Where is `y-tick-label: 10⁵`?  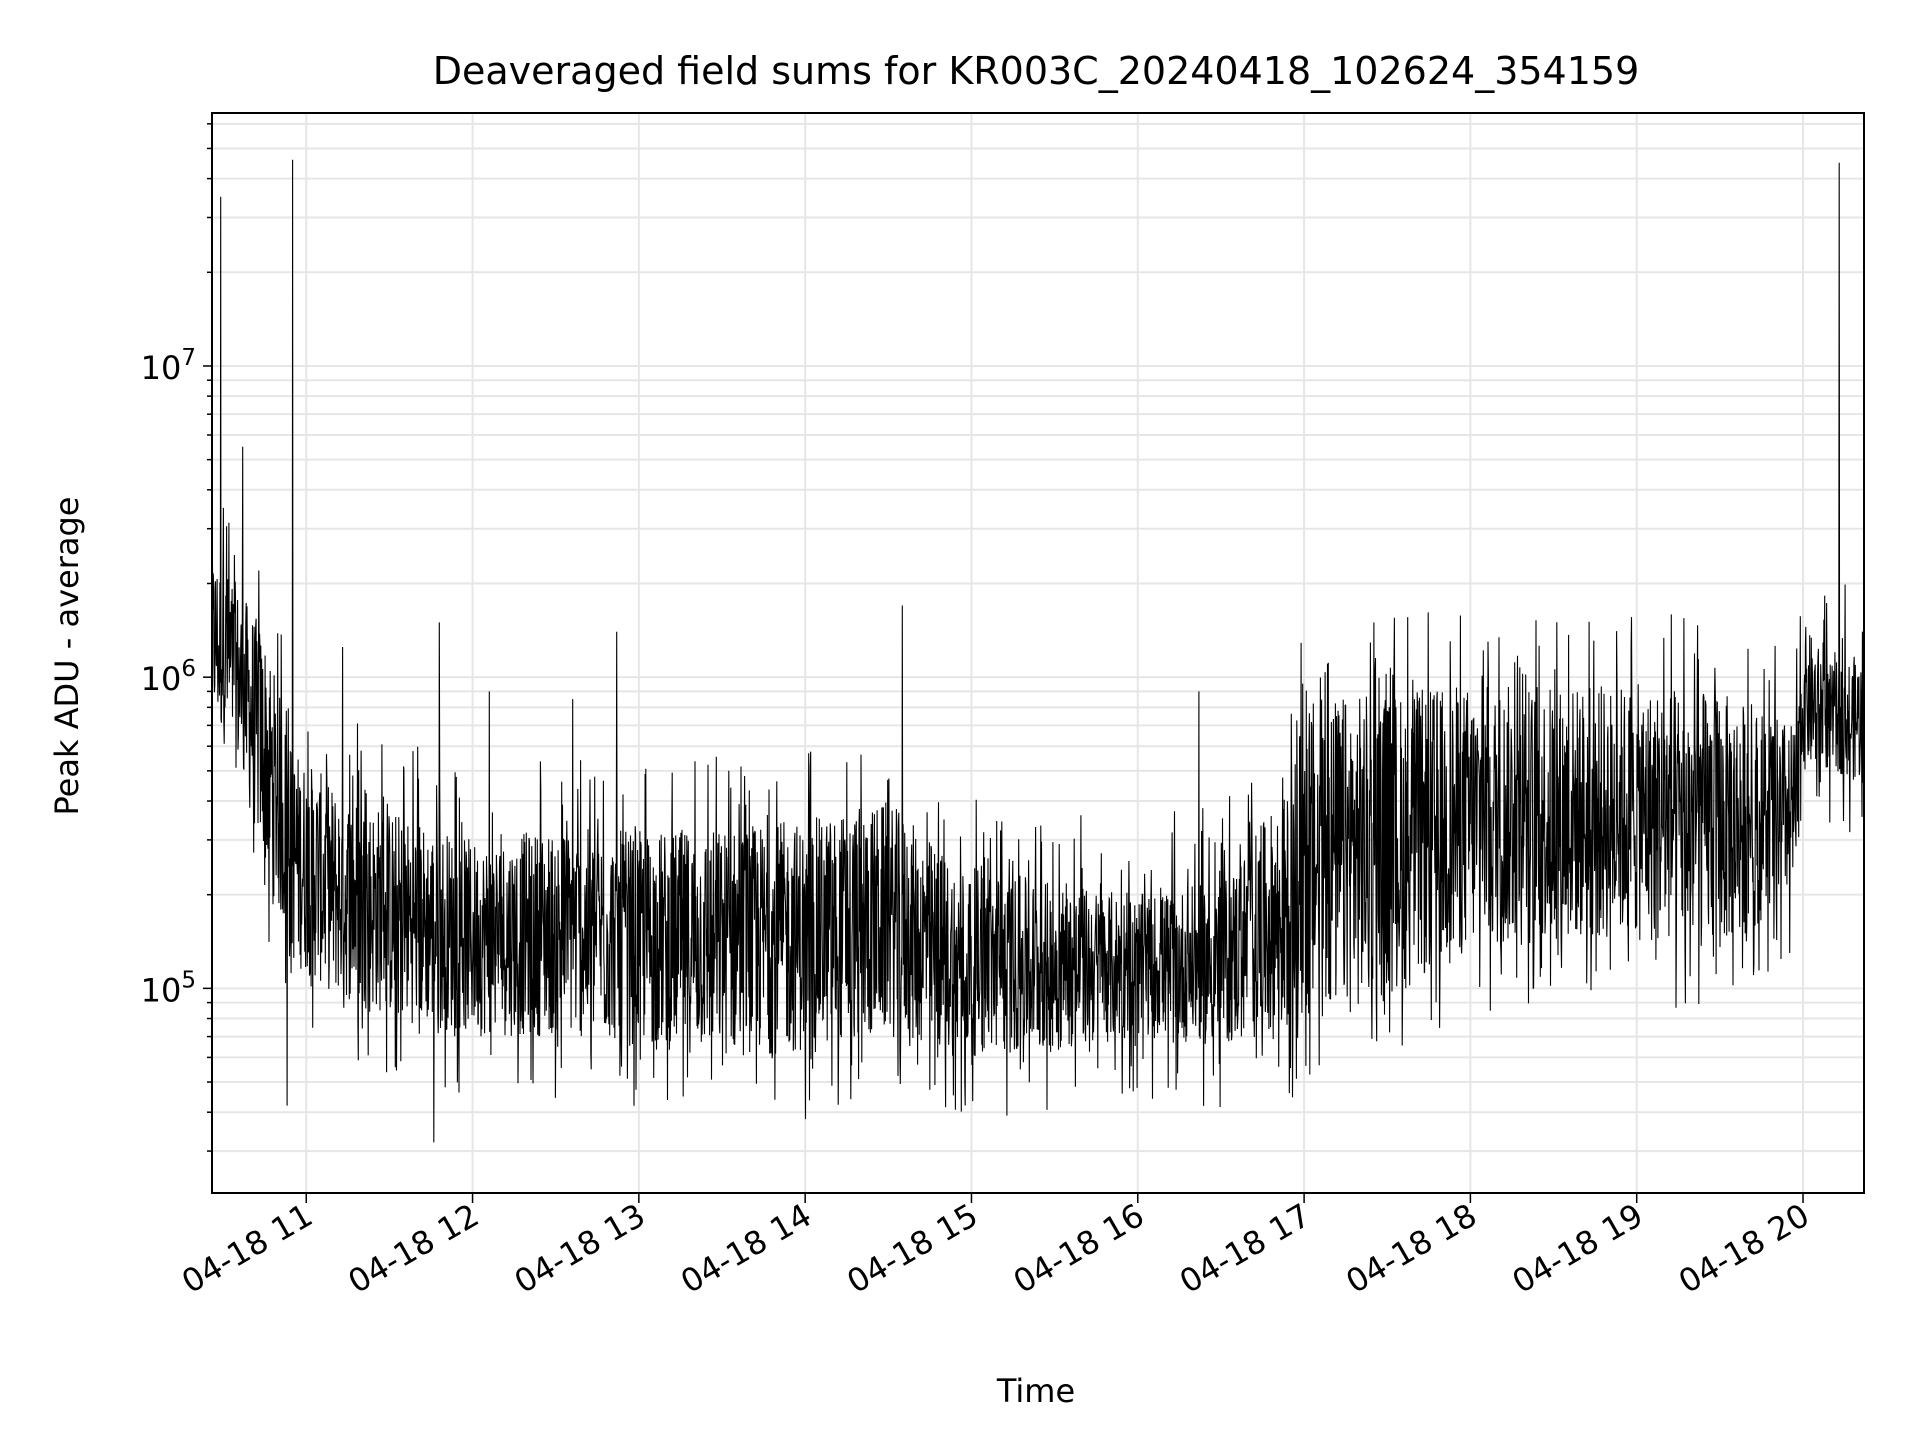
y-tick-label: 10⁵ is located at coordinates (168, 988).